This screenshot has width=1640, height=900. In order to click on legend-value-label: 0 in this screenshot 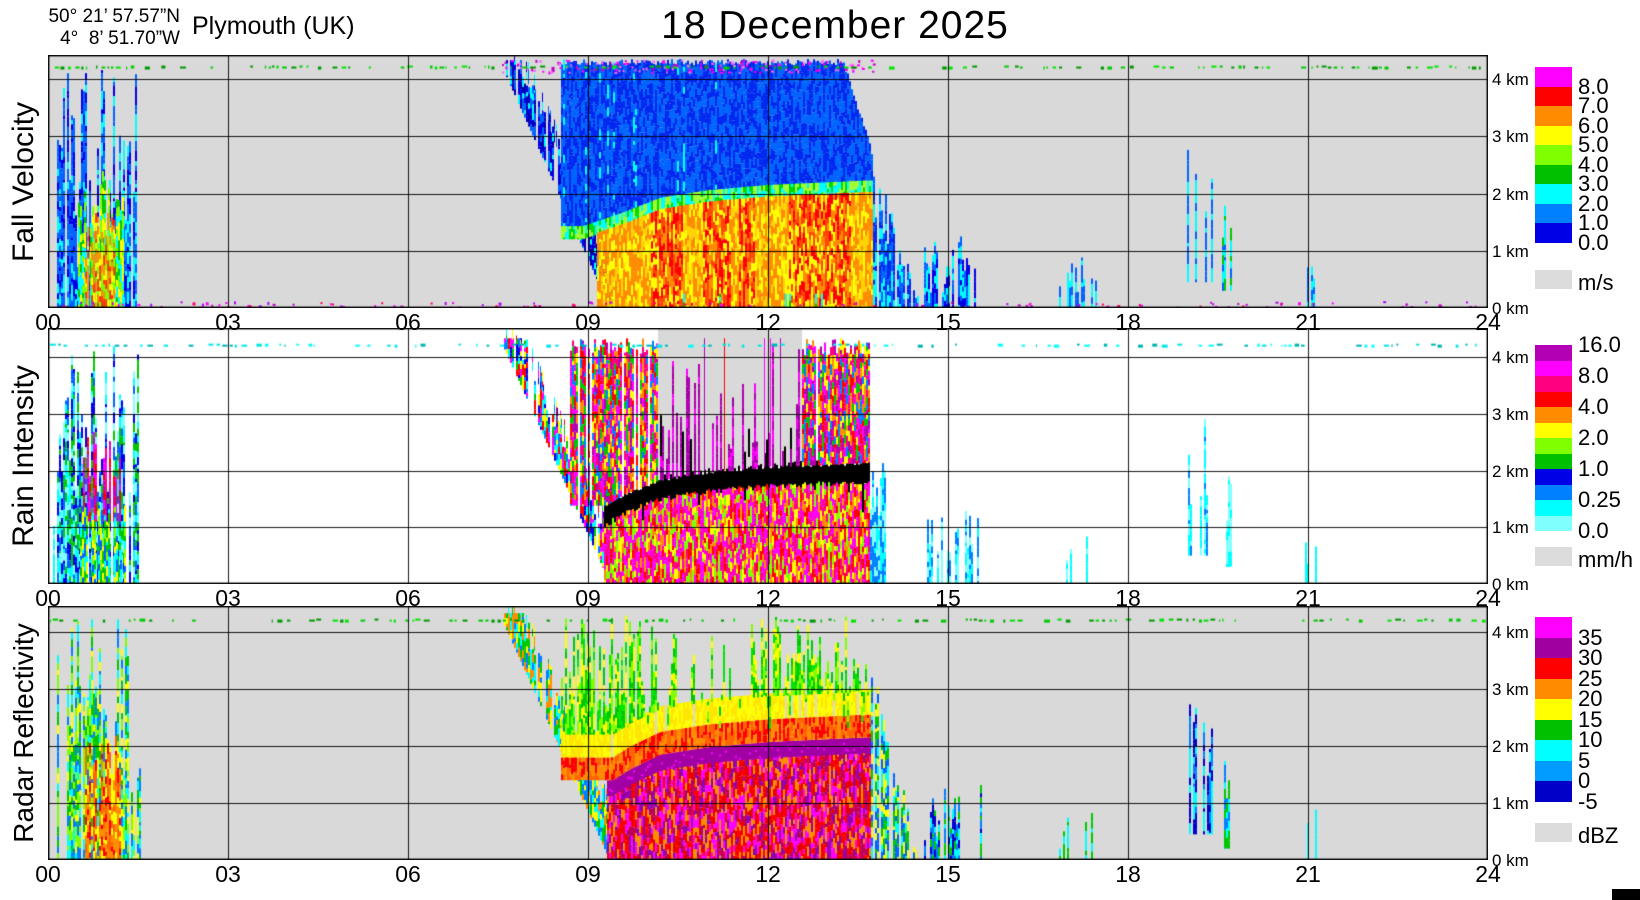, I will do `click(1584, 780)`.